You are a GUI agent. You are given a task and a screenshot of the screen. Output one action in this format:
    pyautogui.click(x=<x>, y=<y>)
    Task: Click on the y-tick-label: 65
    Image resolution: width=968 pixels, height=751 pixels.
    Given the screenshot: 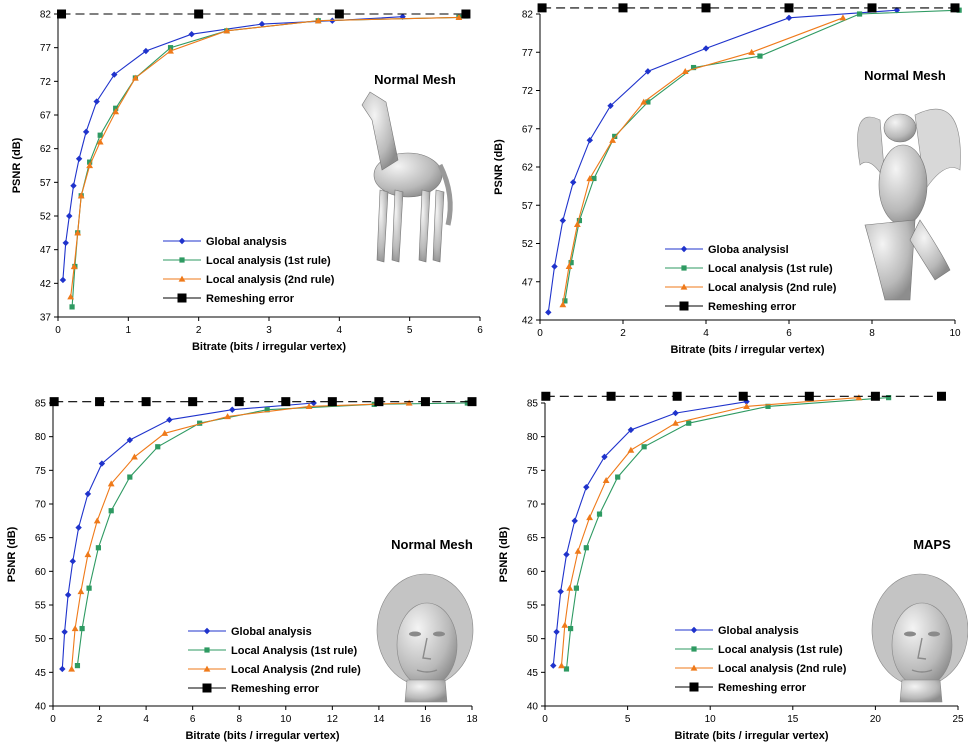 What is the action you would take?
    pyautogui.click(x=533, y=538)
    